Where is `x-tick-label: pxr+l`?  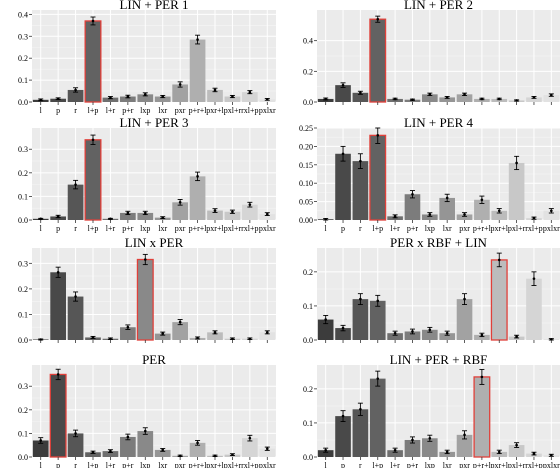
x-tick-label: pxr+l is located at coordinates (215, 464).